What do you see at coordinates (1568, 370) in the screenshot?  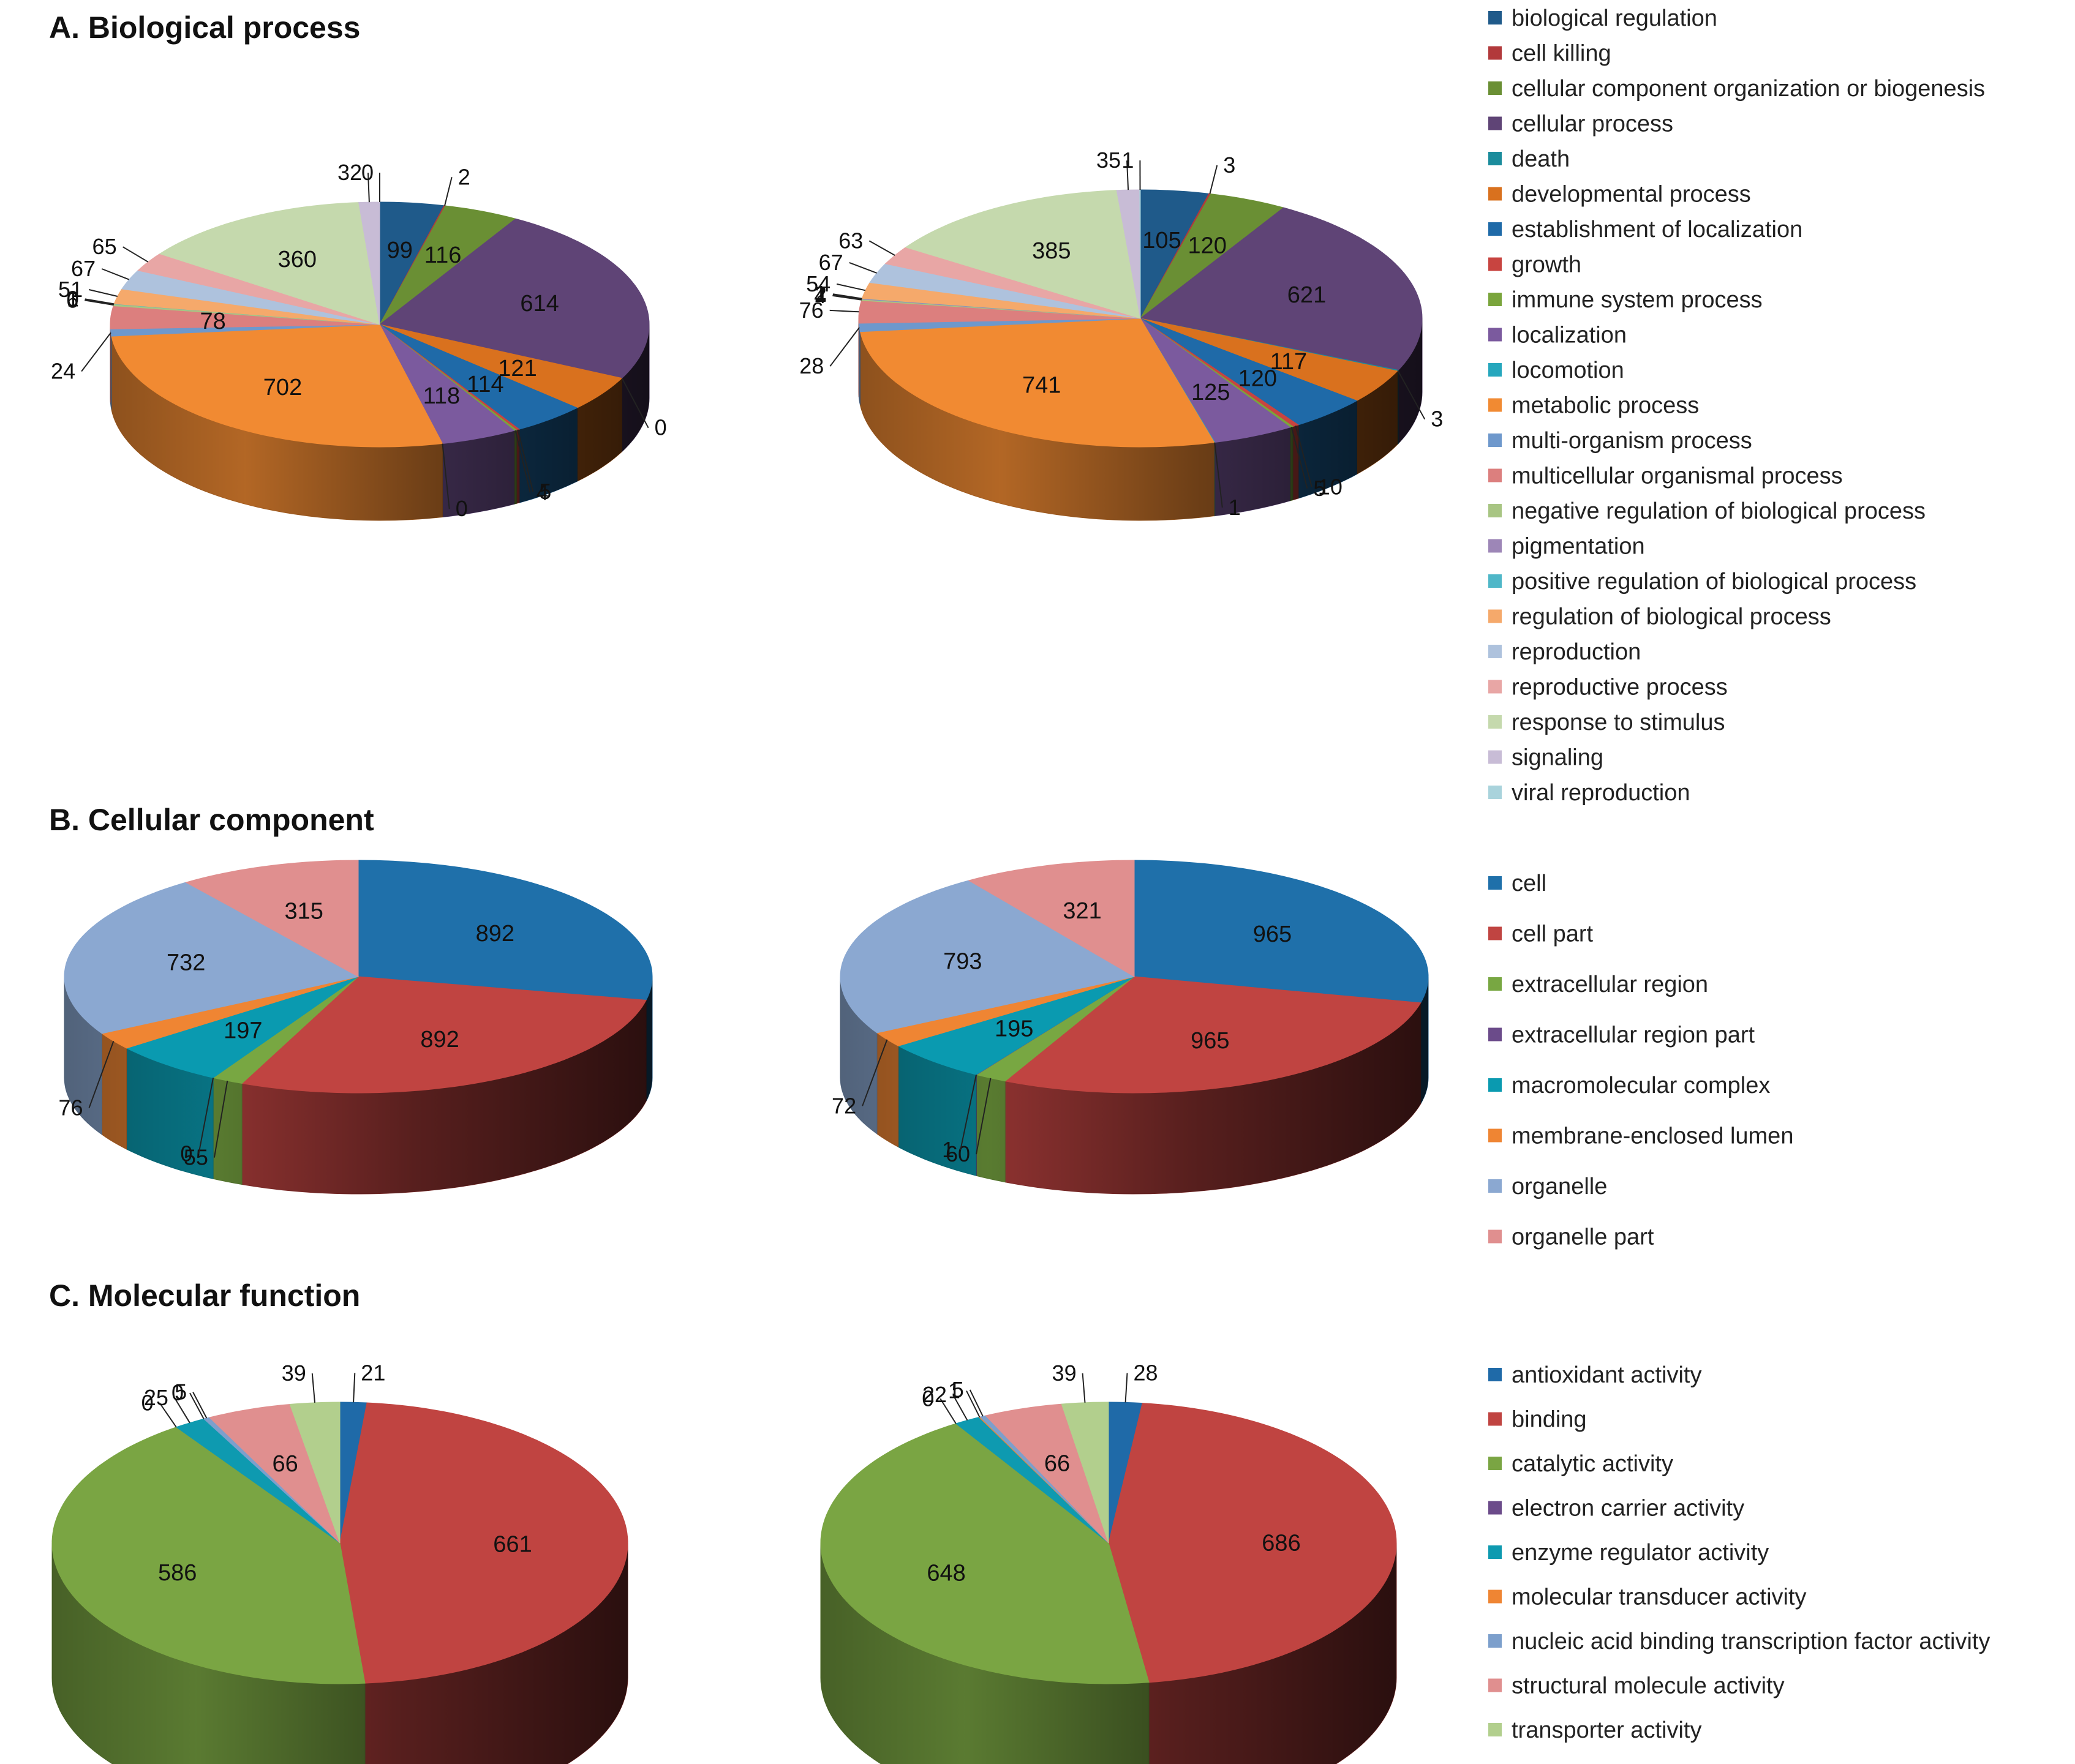 I see `legend-label-locomotion: locomotion` at bounding box center [1568, 370].